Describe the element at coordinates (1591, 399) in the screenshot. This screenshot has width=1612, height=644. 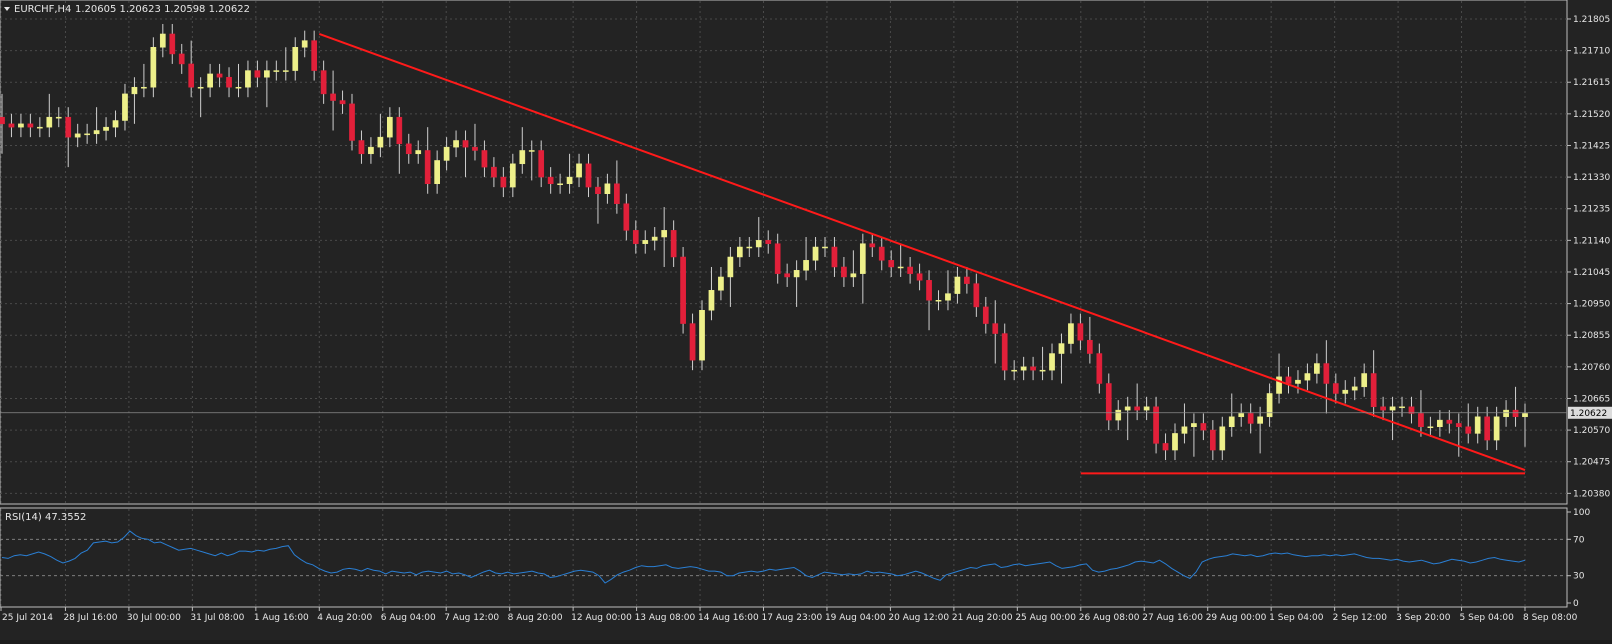
I see `price-tick-label: 1.20665` at that location.